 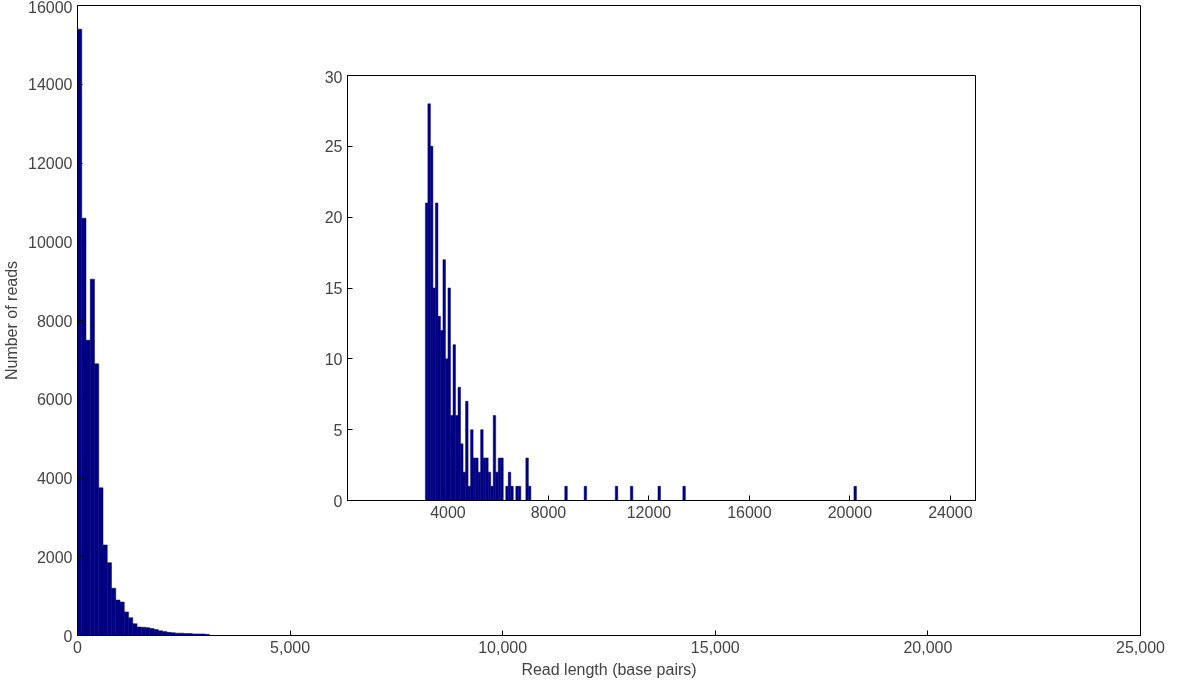 What do you see at coordinates (333, 359) in the screenshot?
I see `y-tick-label: 10` at bounding box center [333, 359].